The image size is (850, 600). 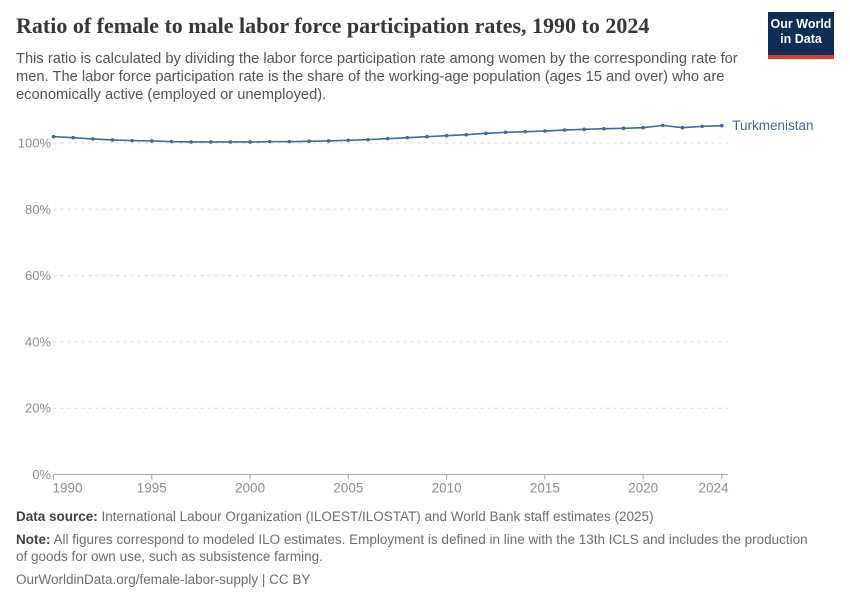 I want to click on owid-logo: Our World in Data, so click(x=801, y=35).